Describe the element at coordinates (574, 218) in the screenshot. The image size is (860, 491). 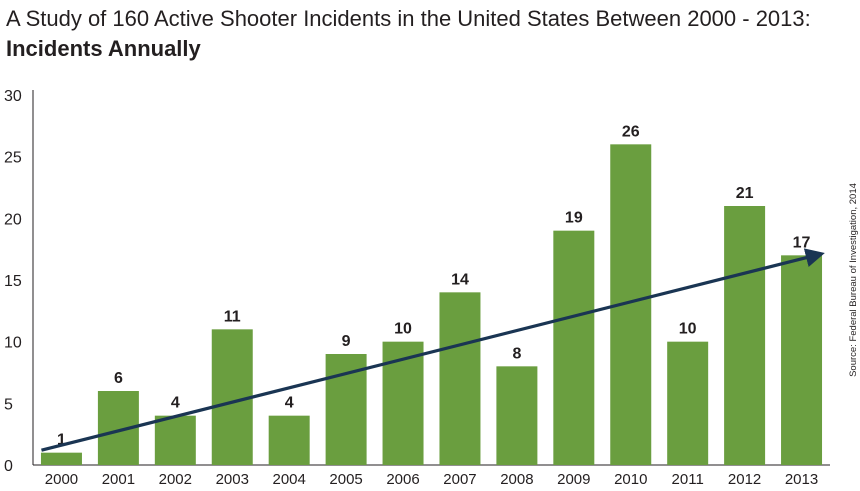
I see `data-label-2009: 19` at that location.